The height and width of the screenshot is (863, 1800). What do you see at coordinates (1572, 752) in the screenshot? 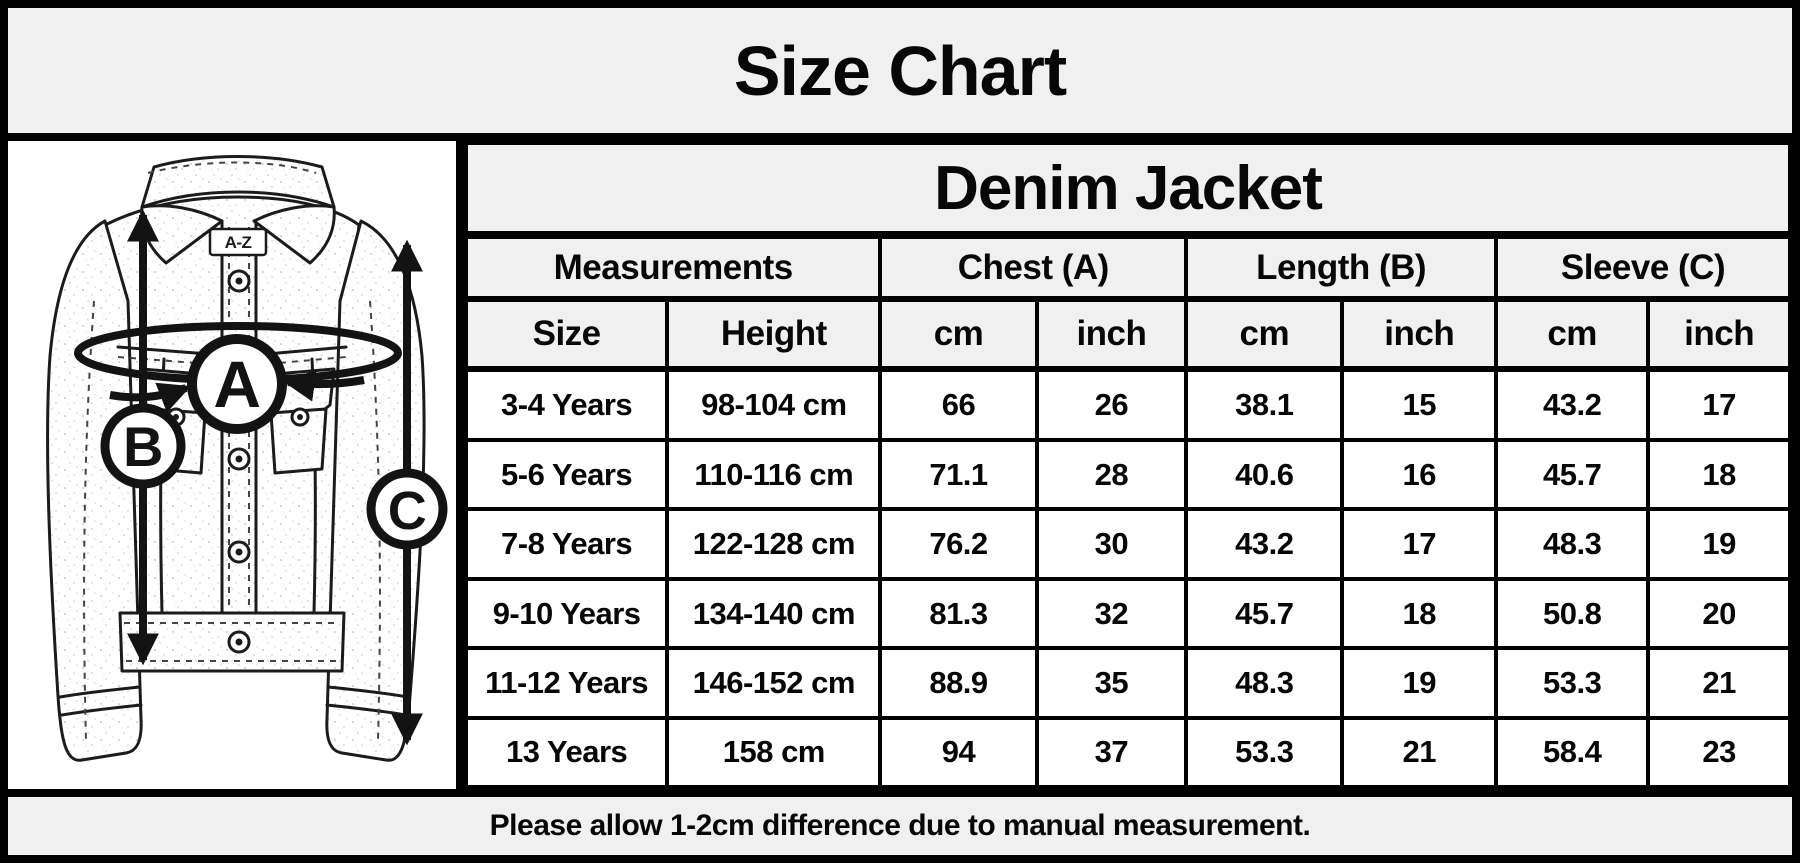
I see `table-cell: 58.4` at bounding box center [1572, 752].